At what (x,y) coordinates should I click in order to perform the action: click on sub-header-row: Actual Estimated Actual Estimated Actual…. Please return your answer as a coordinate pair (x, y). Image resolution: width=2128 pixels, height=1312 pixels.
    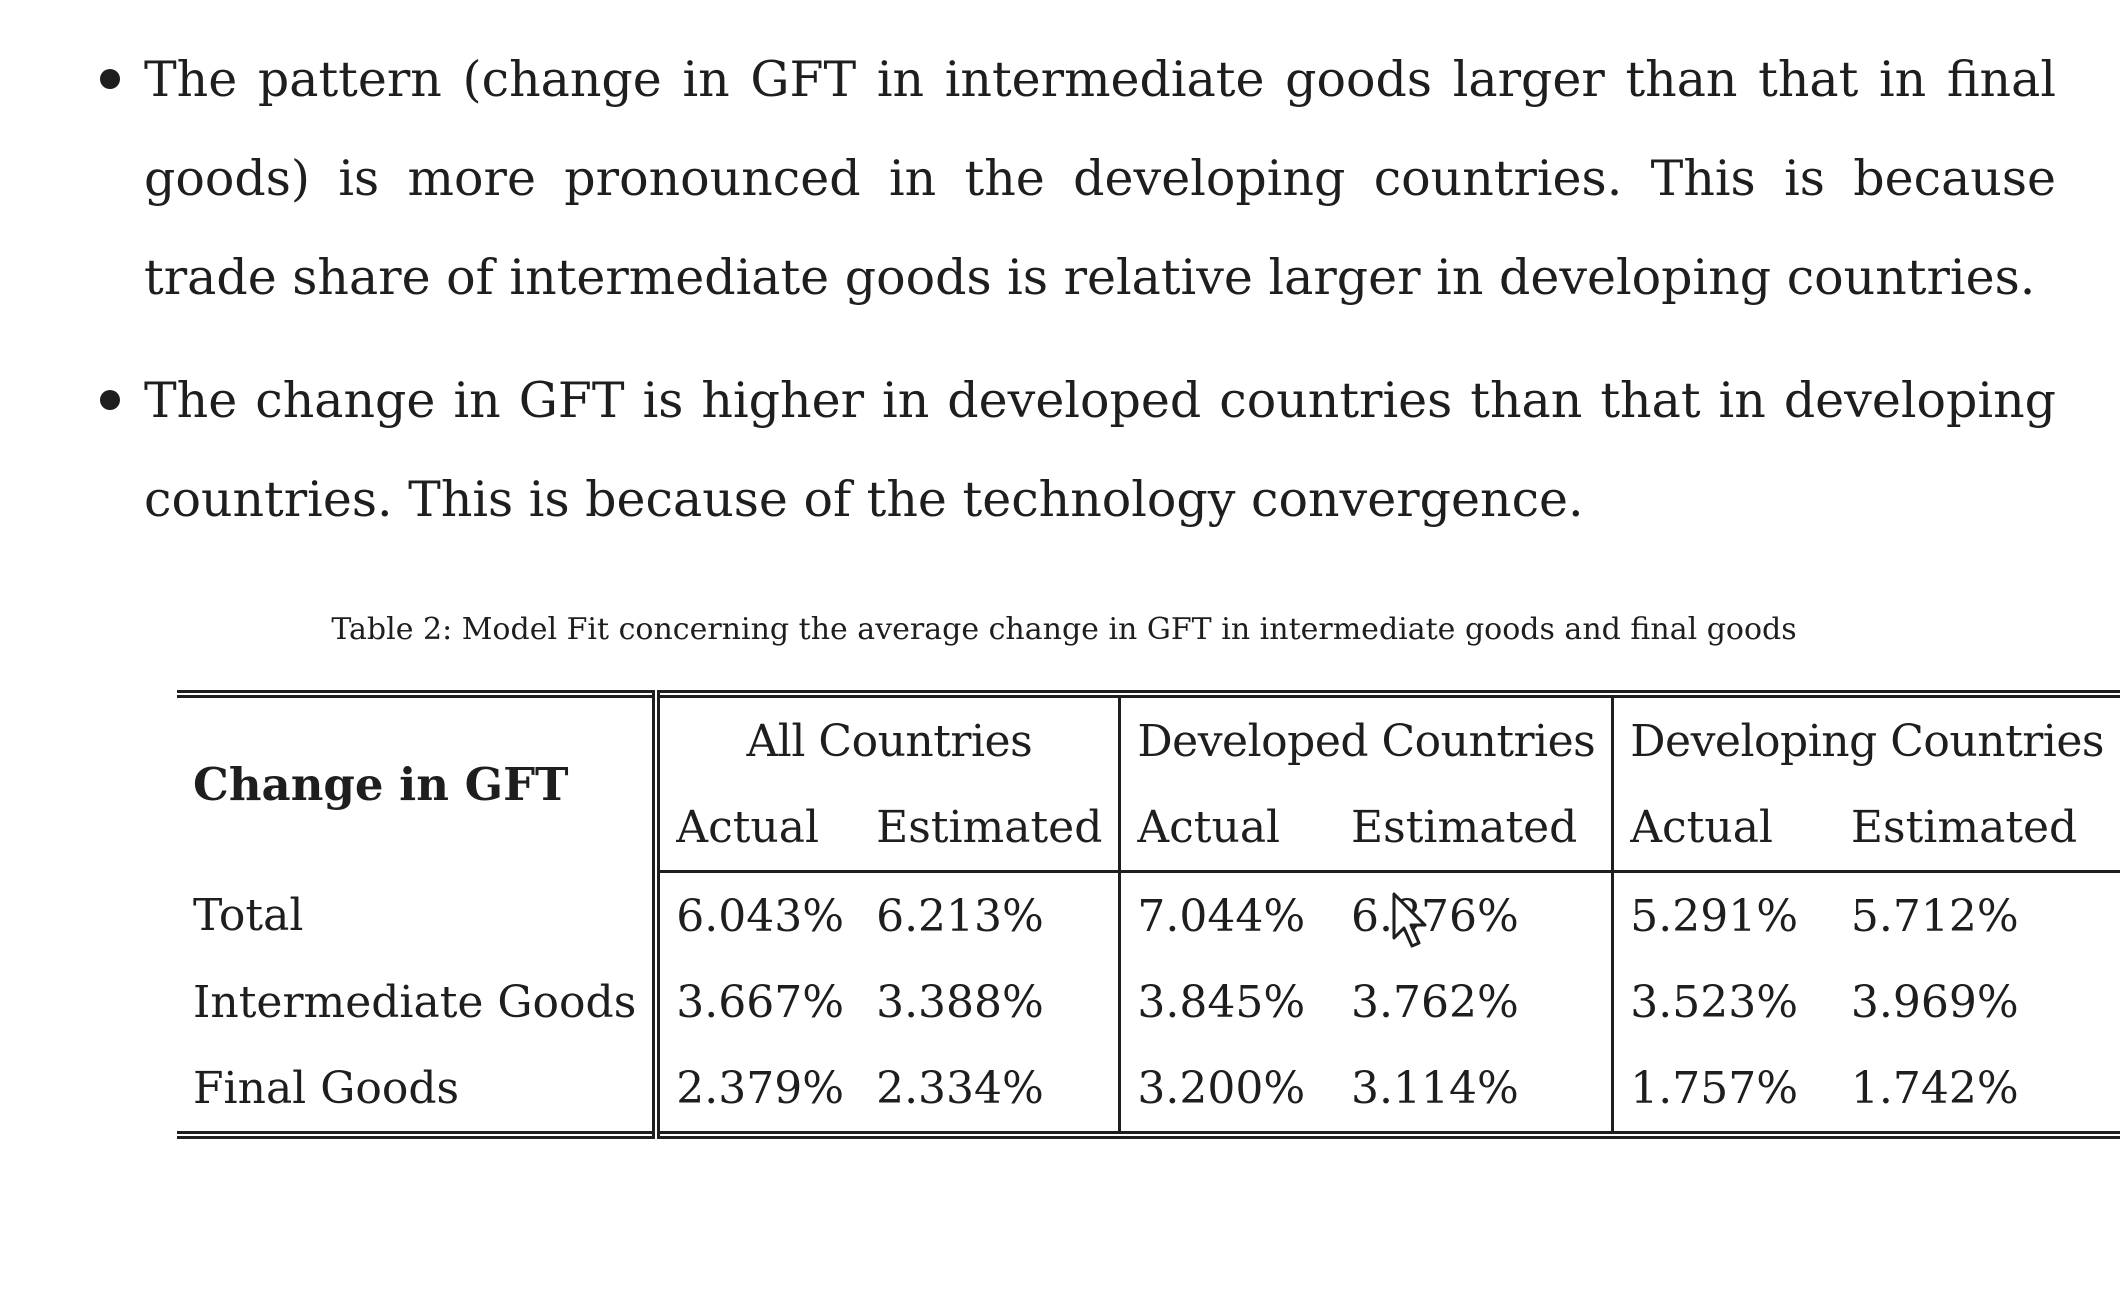
    Looking at the image, I should click on (1148, 828).